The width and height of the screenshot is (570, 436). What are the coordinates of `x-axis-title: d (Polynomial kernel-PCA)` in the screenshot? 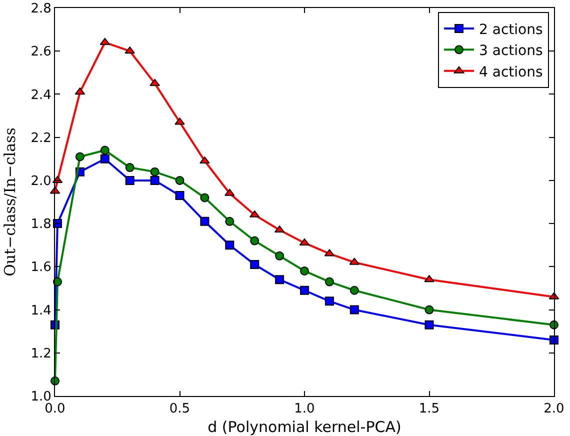 It's located at (305, 427).